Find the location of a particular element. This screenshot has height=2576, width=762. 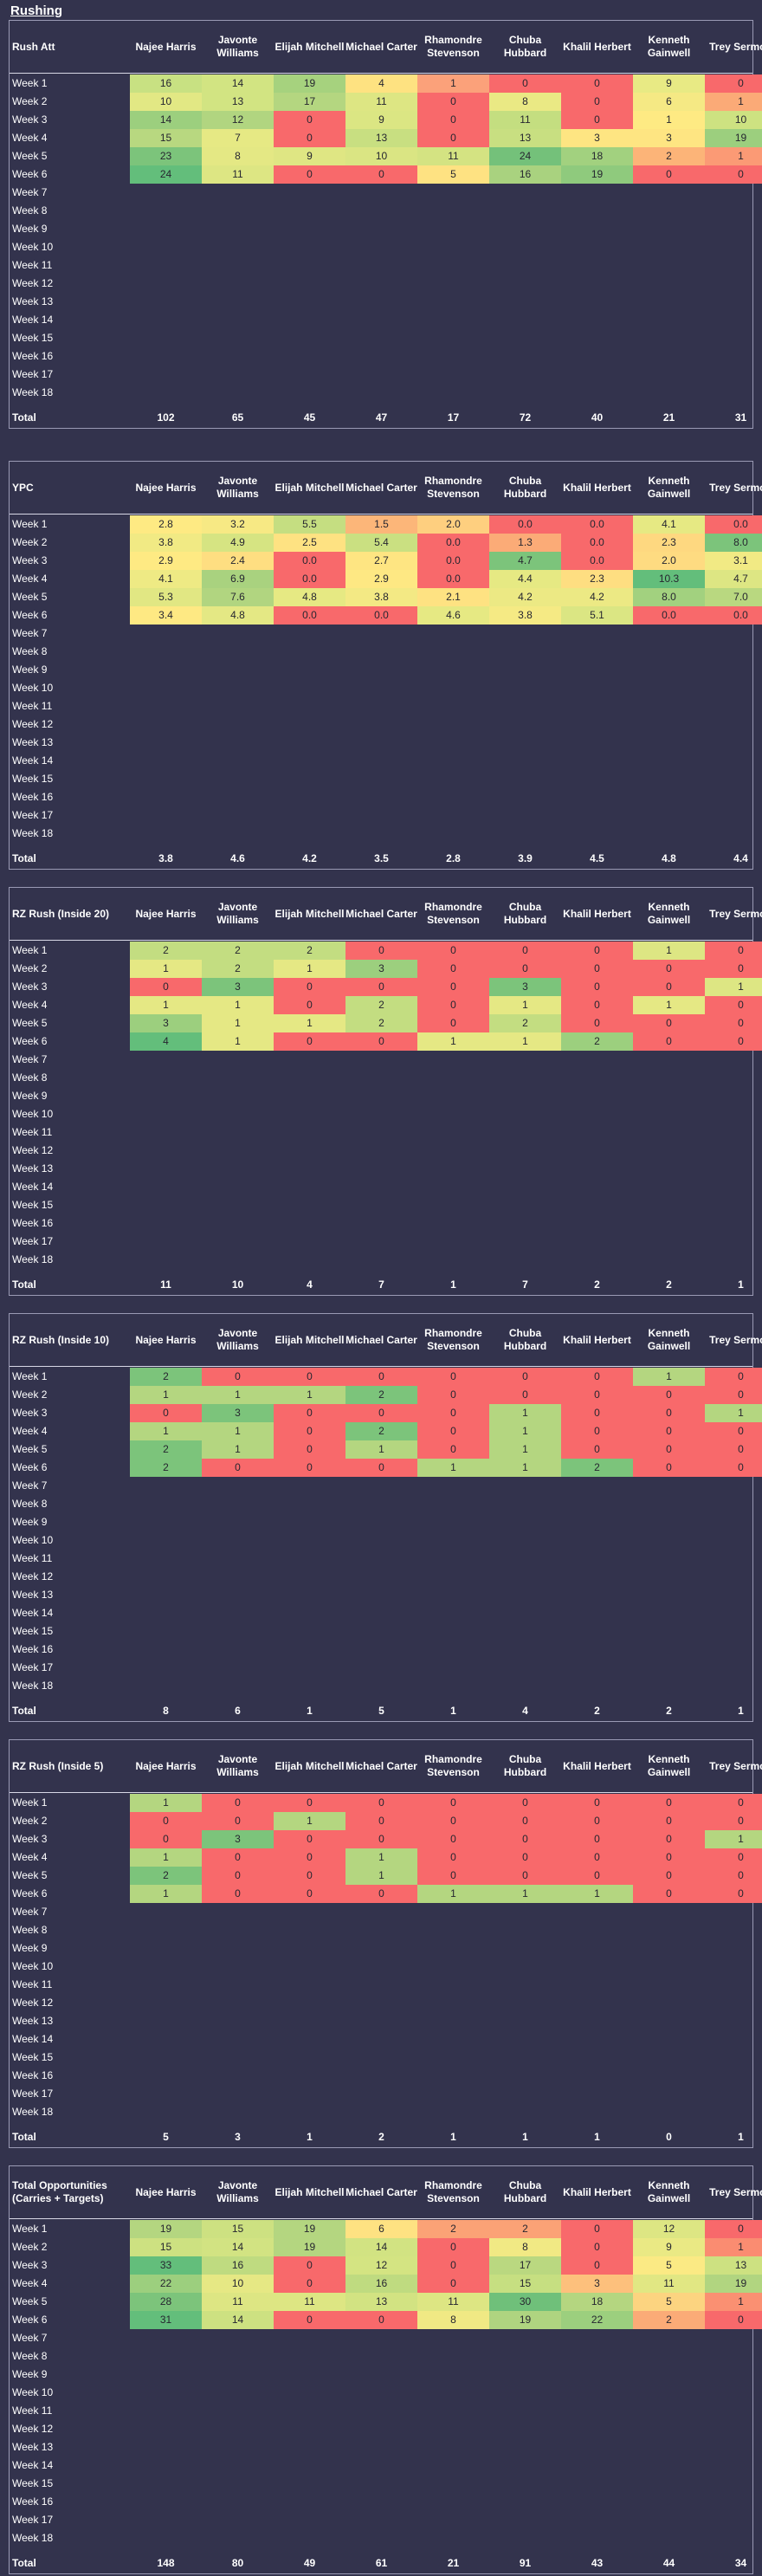

heatmap-cell: 1.5 is located at coordinates (381, 524).